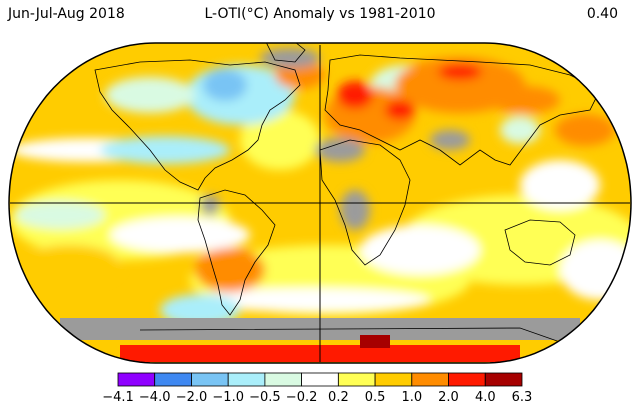 This screenshot has height=412, width=640. What do you see at coordinates (228, 397) in the screenshot?
I see `legend-tick-label: −1.0` at bounding box center [228, 397].